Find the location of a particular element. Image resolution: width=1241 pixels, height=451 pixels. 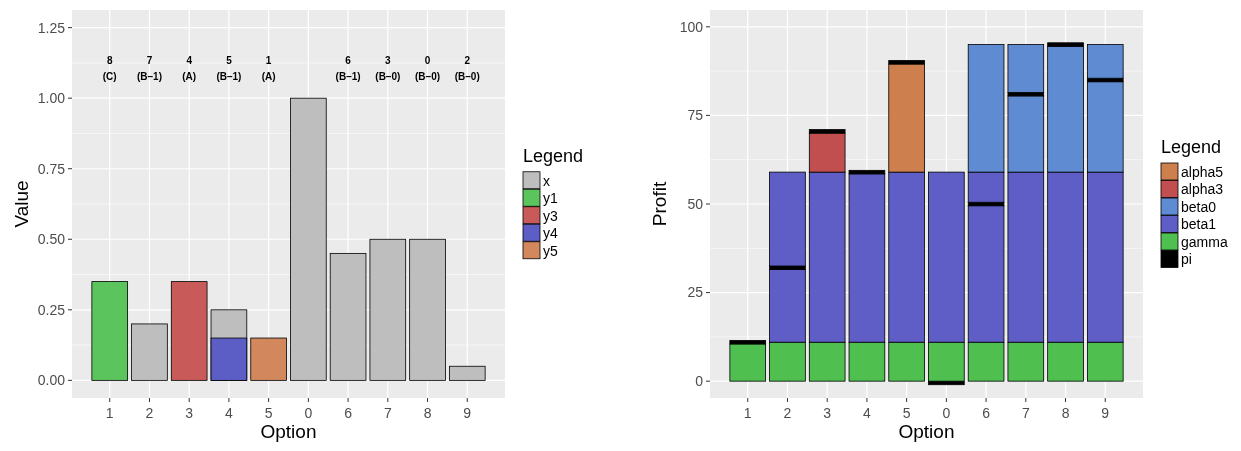

y-tick-label: 0.25 is located at coordinates (51, 309).